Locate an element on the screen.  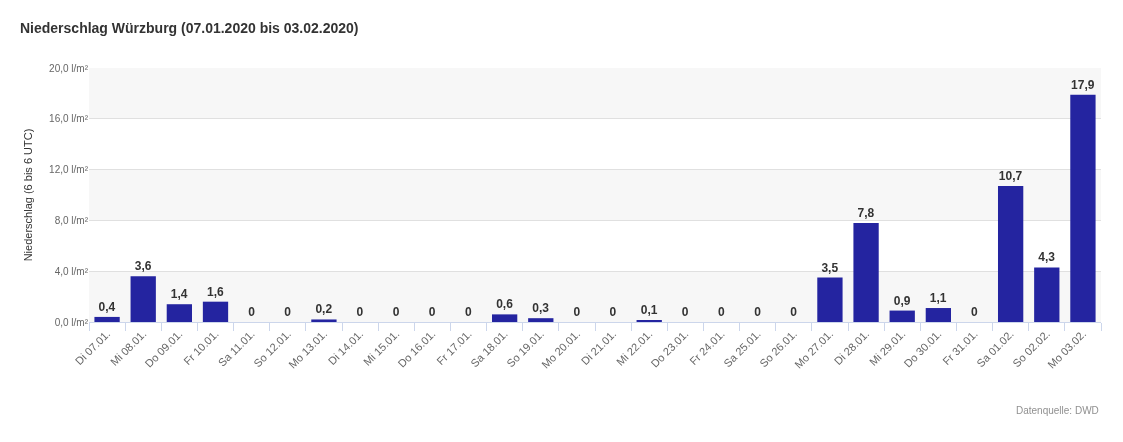
data-label: 3,5 is located at coordinates (830, 267).